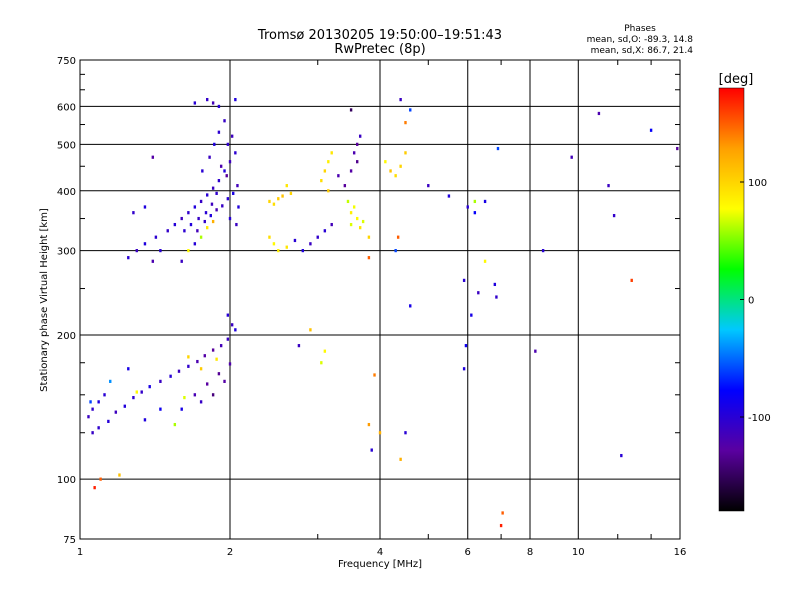 This screenshot has height=600, width=800. I want to click on x-tick-labels: 1 2 4 6 8 10 16, so click(382, 552).